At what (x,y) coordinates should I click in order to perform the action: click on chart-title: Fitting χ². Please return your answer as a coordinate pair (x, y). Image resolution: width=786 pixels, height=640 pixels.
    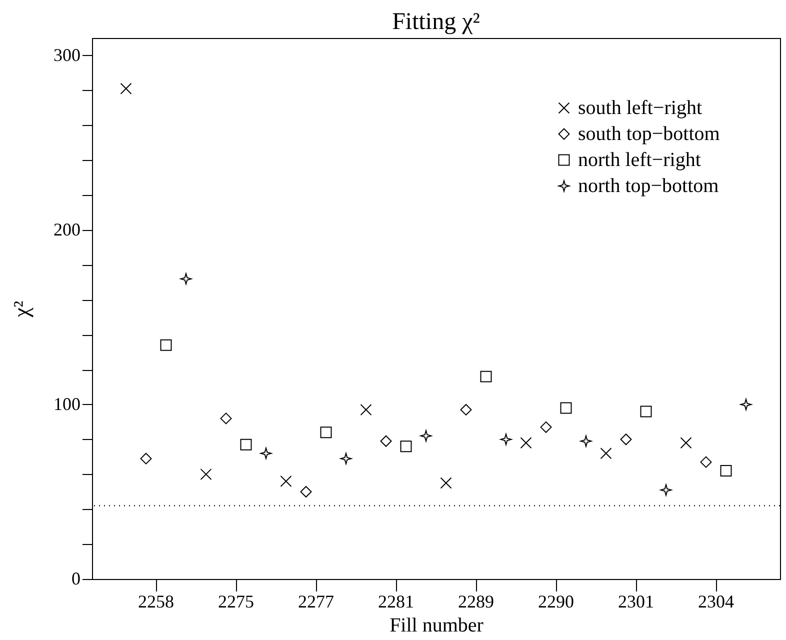
    Looking at the image, I should click on (436, 22).